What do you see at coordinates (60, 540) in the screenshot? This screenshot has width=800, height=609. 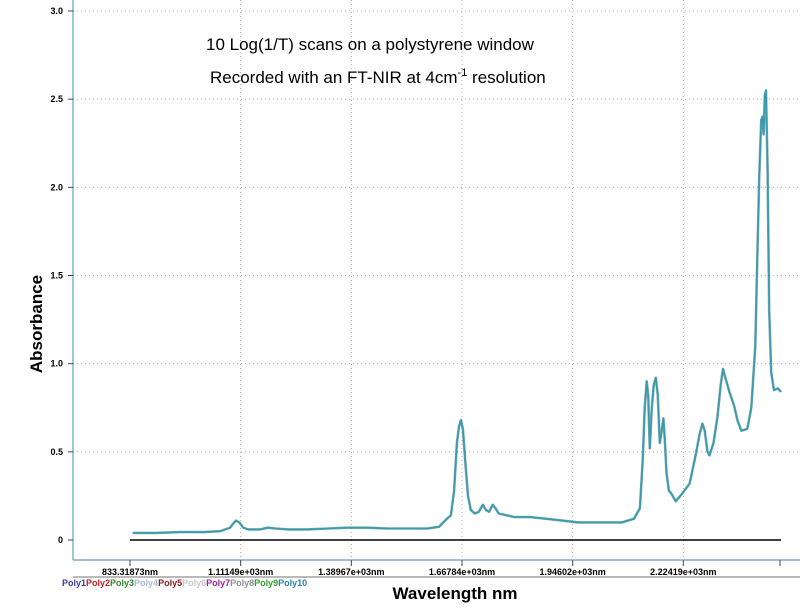 I see `y-tick-label: 0` at bounding box center [60, 540].